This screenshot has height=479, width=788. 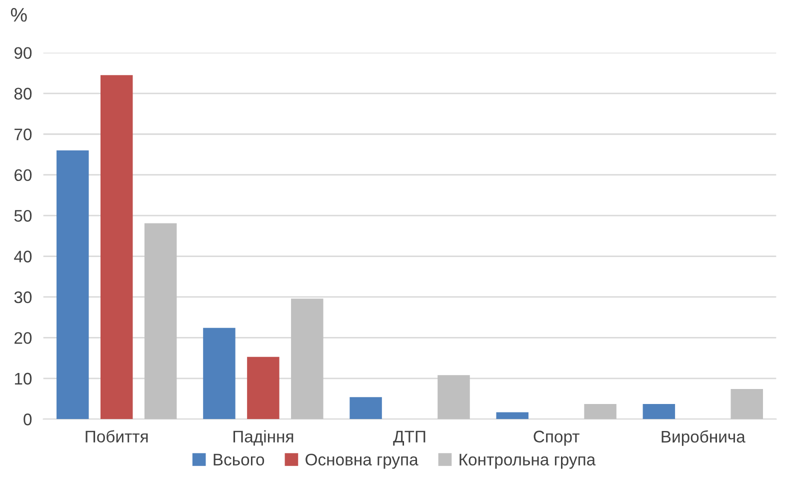 I want to click on x-tick-label: Побиття, so click(x=117, y=436).